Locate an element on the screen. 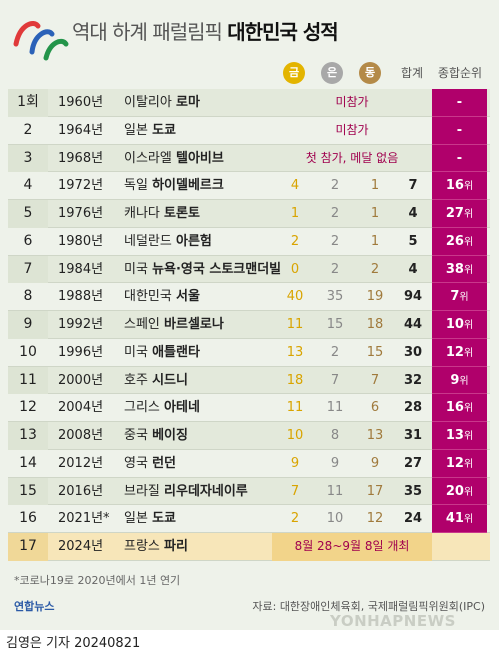 Image resolution: width=499 pixels, height=657 pixels. host-city: 캐나다 토론토 is located at coordinates (204, 214).